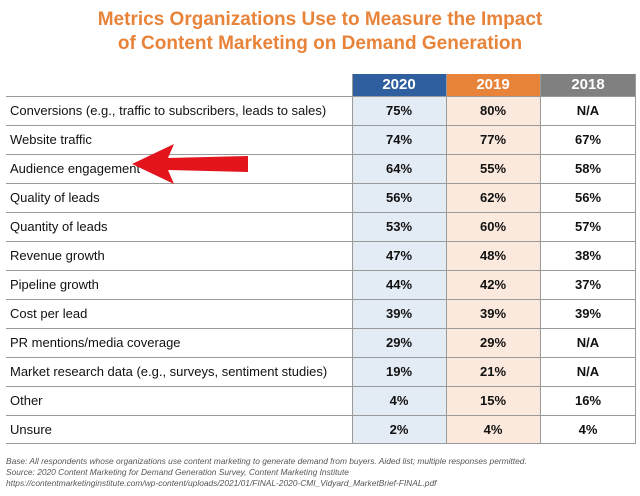 Image resolution: width=640 pixels, height=496 pixels. I want to click on value-cell-2019: 29%, so click(493, 342).